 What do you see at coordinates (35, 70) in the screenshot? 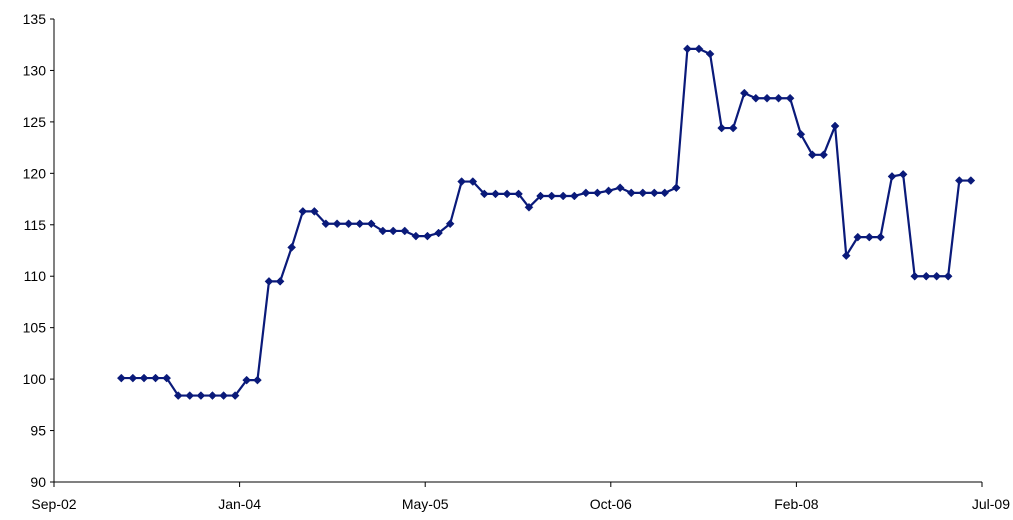
I see `y-tick-label: 130` at bounding box center [35, 70].